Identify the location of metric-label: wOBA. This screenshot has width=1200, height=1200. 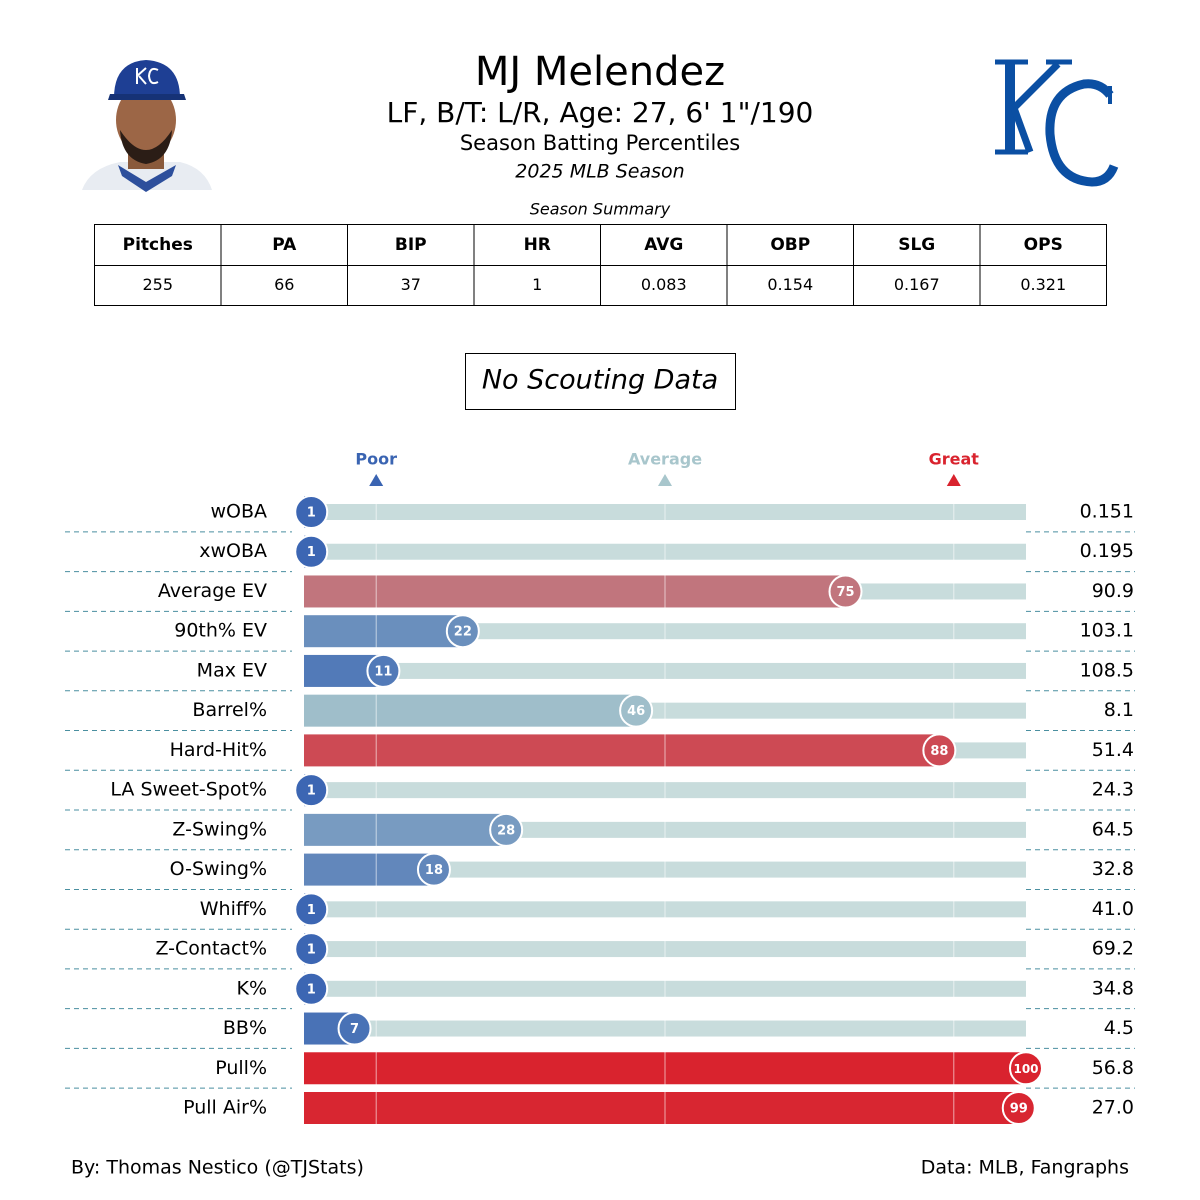
(238, 512).